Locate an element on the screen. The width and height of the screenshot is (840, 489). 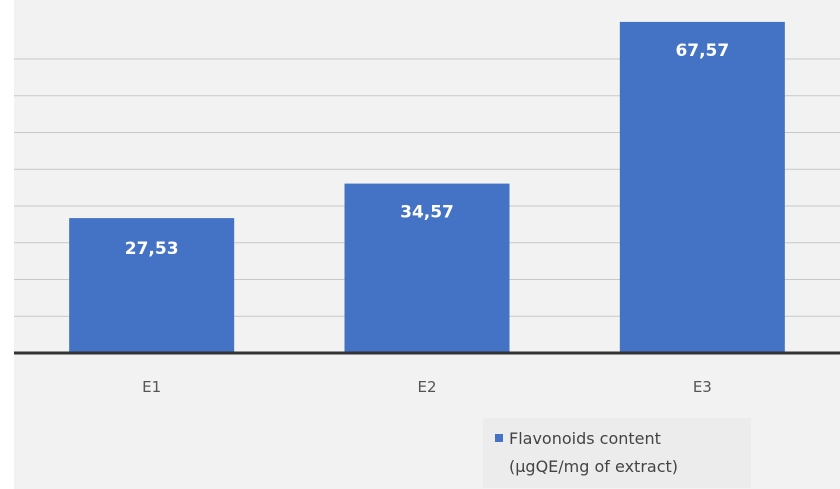
legend-label-line1: Flavonoids content is located at coordinates (585, 438).